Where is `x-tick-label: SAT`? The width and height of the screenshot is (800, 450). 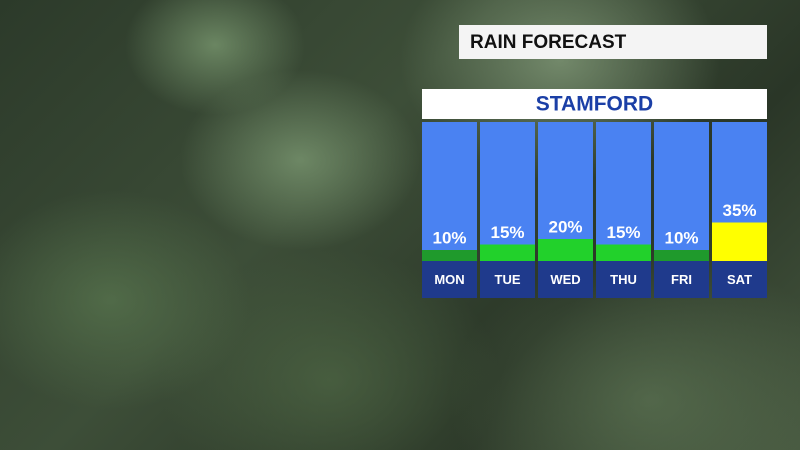 x-tick-label: SAT is located at coordinates (739, 279).